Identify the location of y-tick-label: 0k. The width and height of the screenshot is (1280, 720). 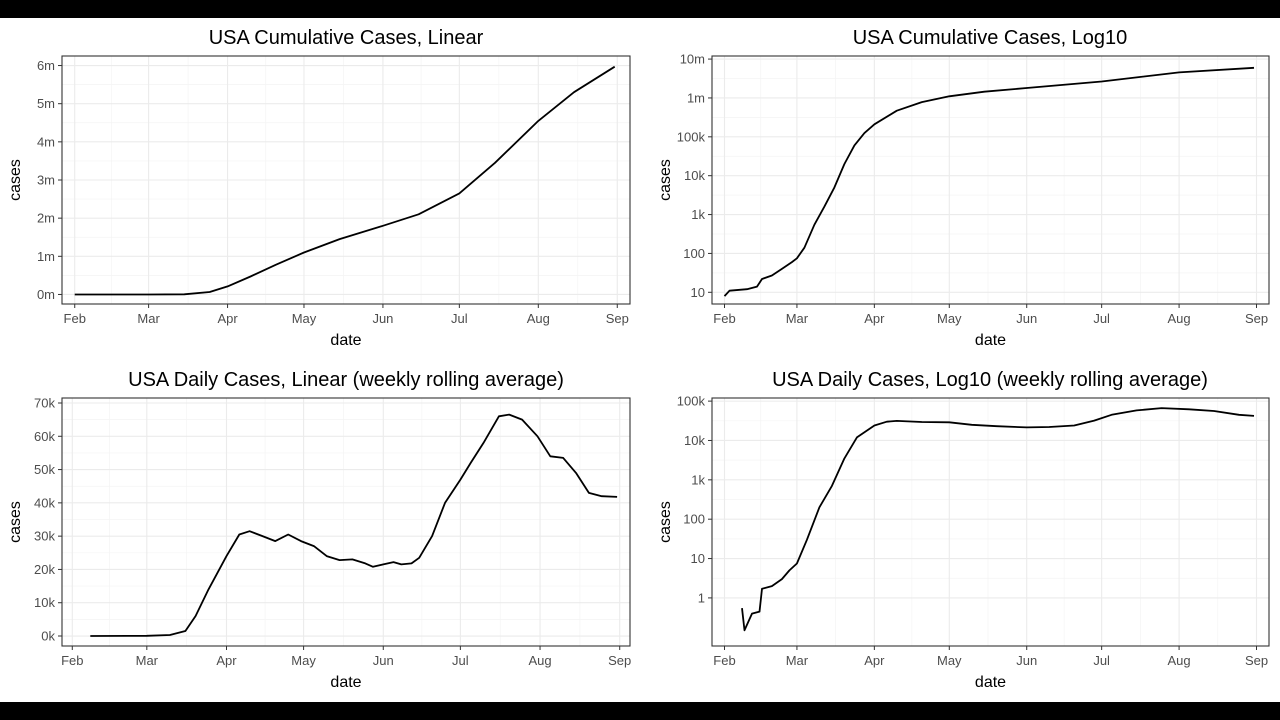
(48, 636).